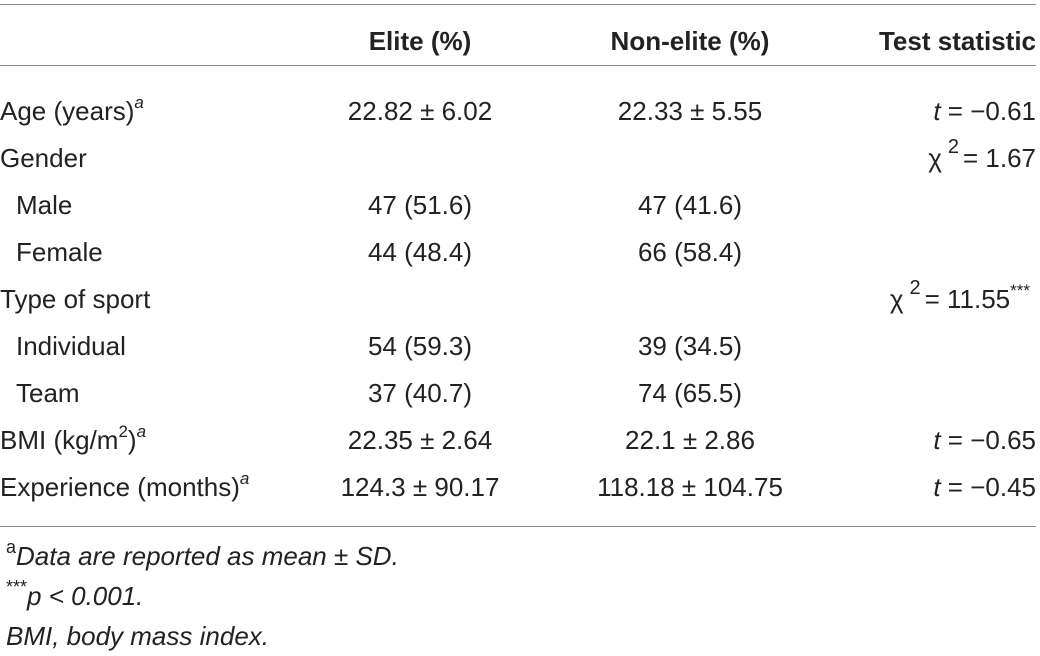 The height and width of the screenshot is (656, 1040). I want to click on table-row: Female 44 (48.4) 66 (58.4), so click(518, 252).